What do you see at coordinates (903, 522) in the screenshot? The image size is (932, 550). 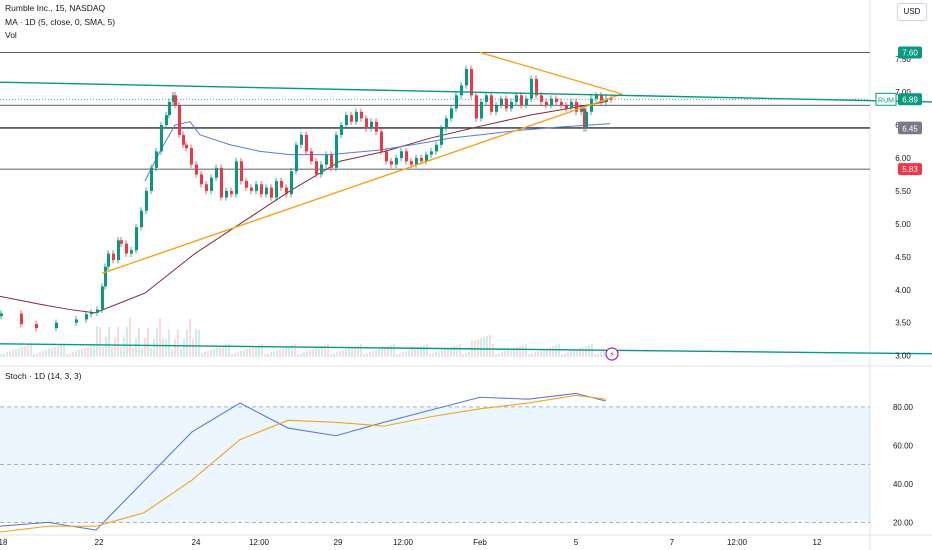 I see `stoch-tick-label: 20.00` at bounding box center [903, 522].